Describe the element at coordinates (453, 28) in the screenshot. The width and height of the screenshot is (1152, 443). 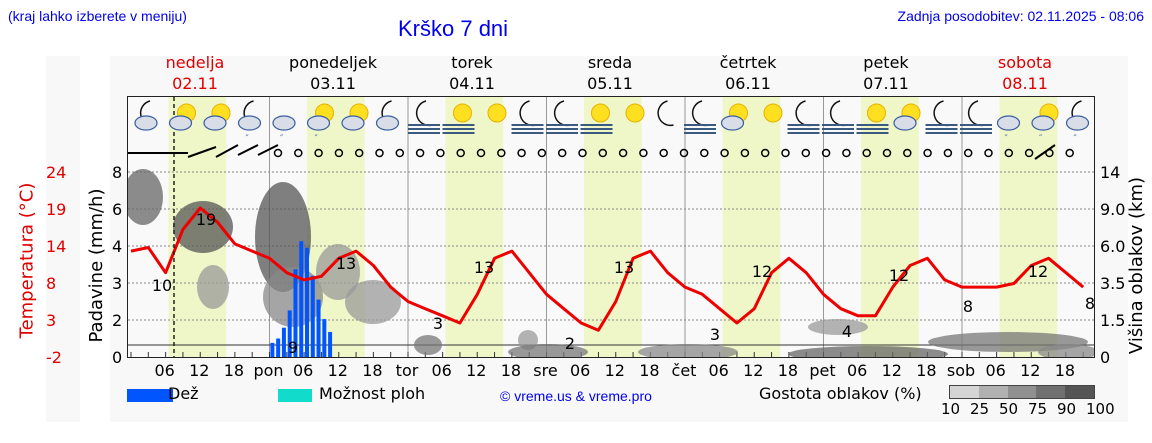
I see `page-title: Krško 7 dni` at that location.